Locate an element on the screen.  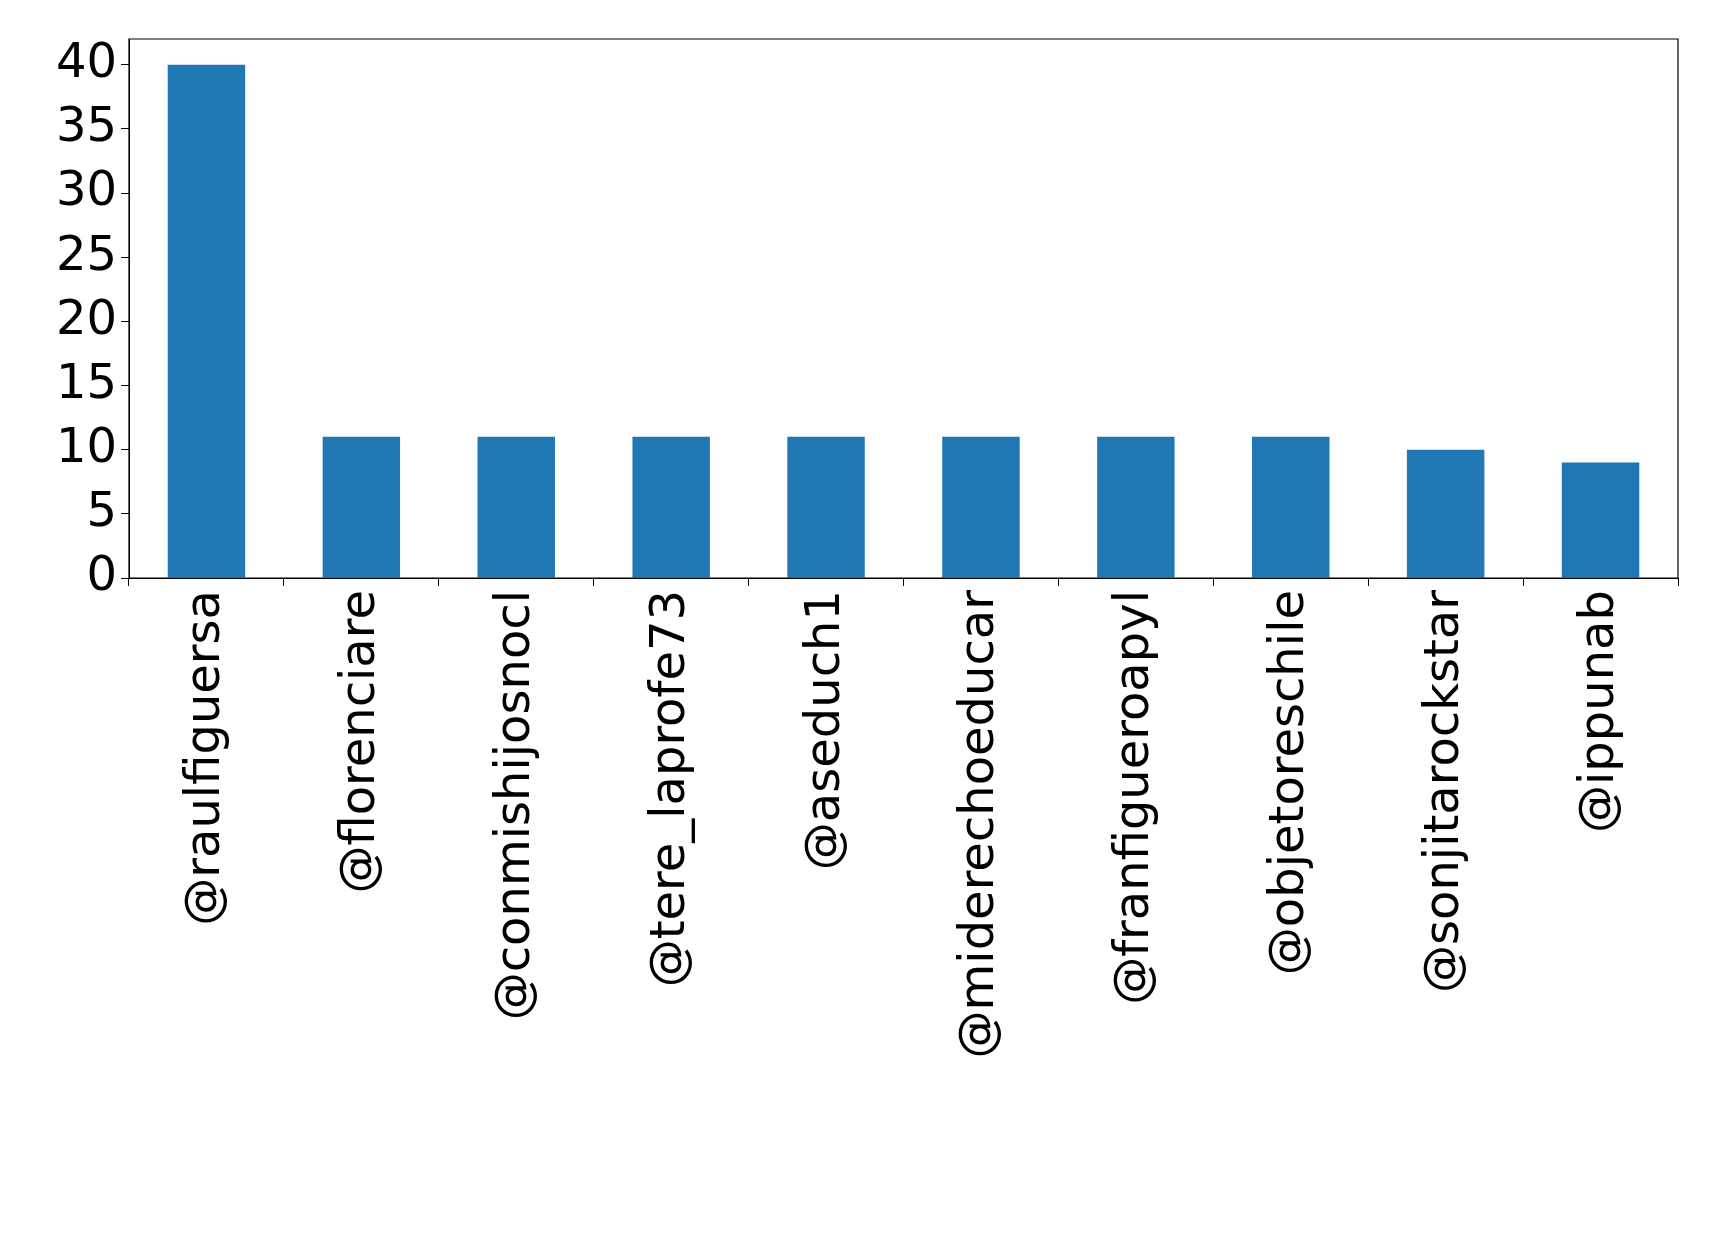
x-tick-label: @florenciare is located at coordinates (356, 742).